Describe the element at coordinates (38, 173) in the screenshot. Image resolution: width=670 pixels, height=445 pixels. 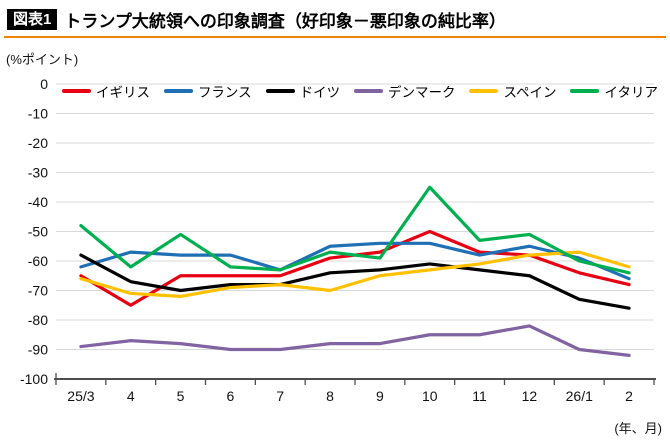
I see `y-axis-label: -30` at that location.